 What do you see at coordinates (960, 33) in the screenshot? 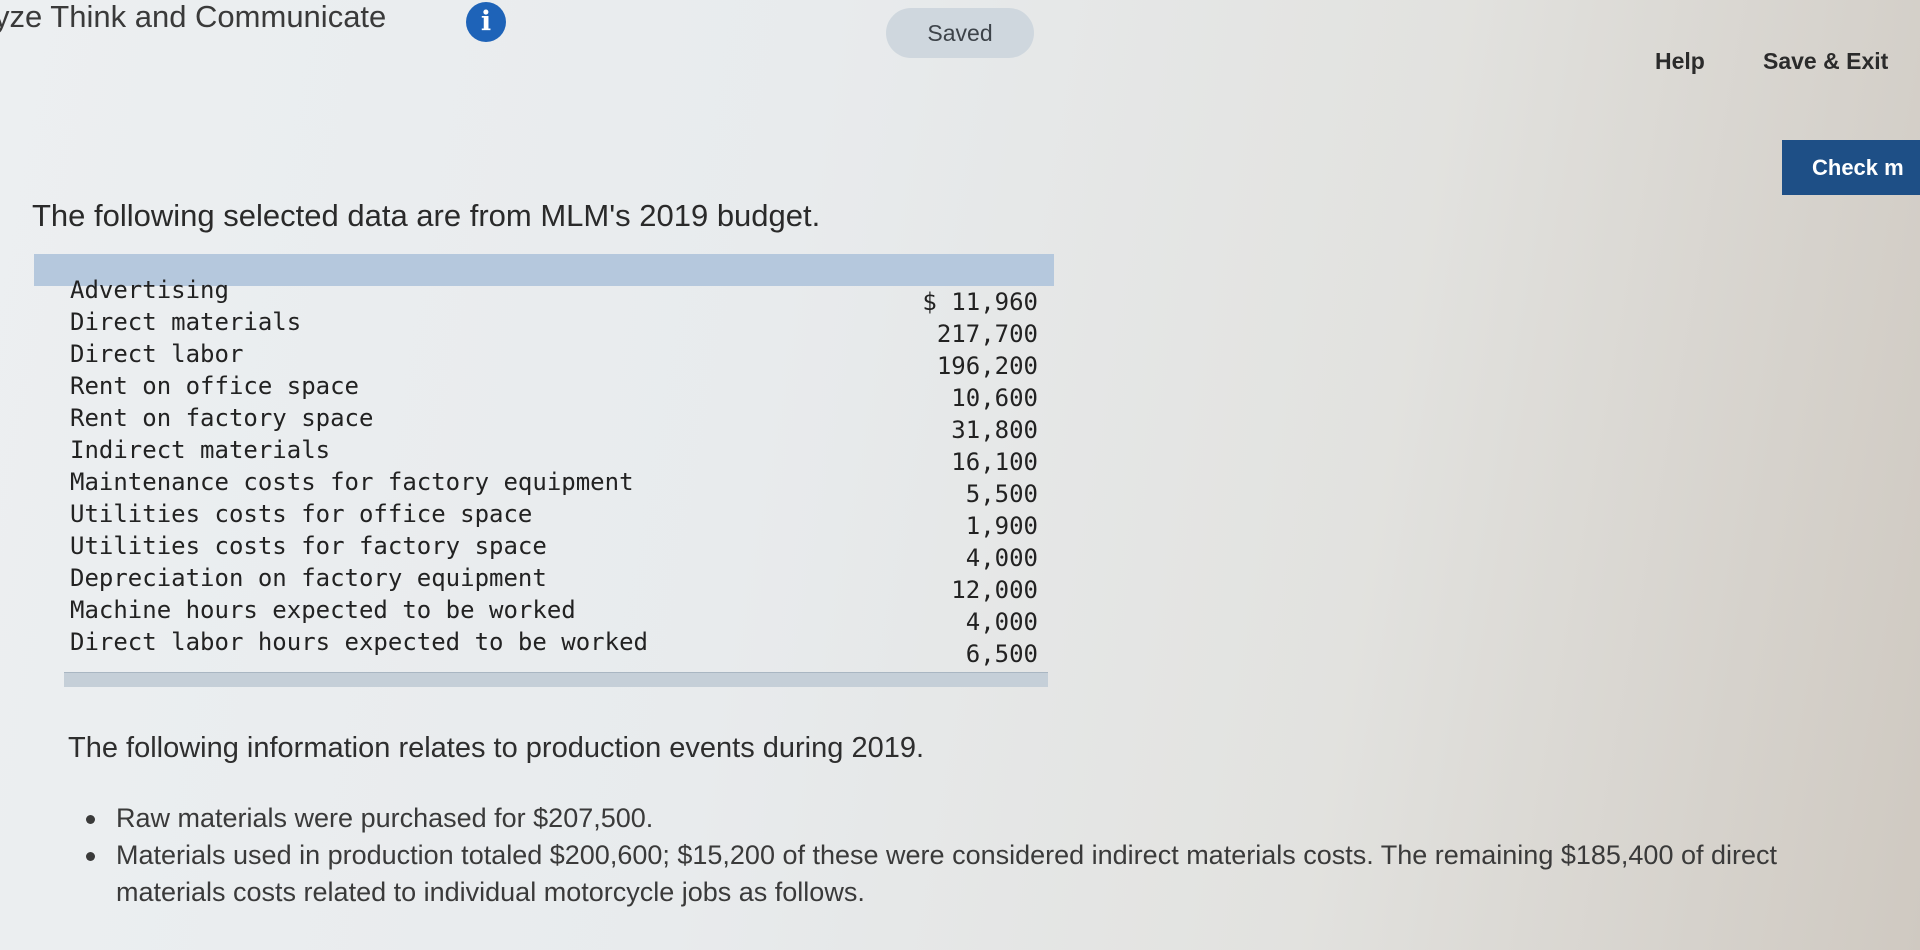
I see `saved-status-badge: Saved` at bounding box center [960, 33].